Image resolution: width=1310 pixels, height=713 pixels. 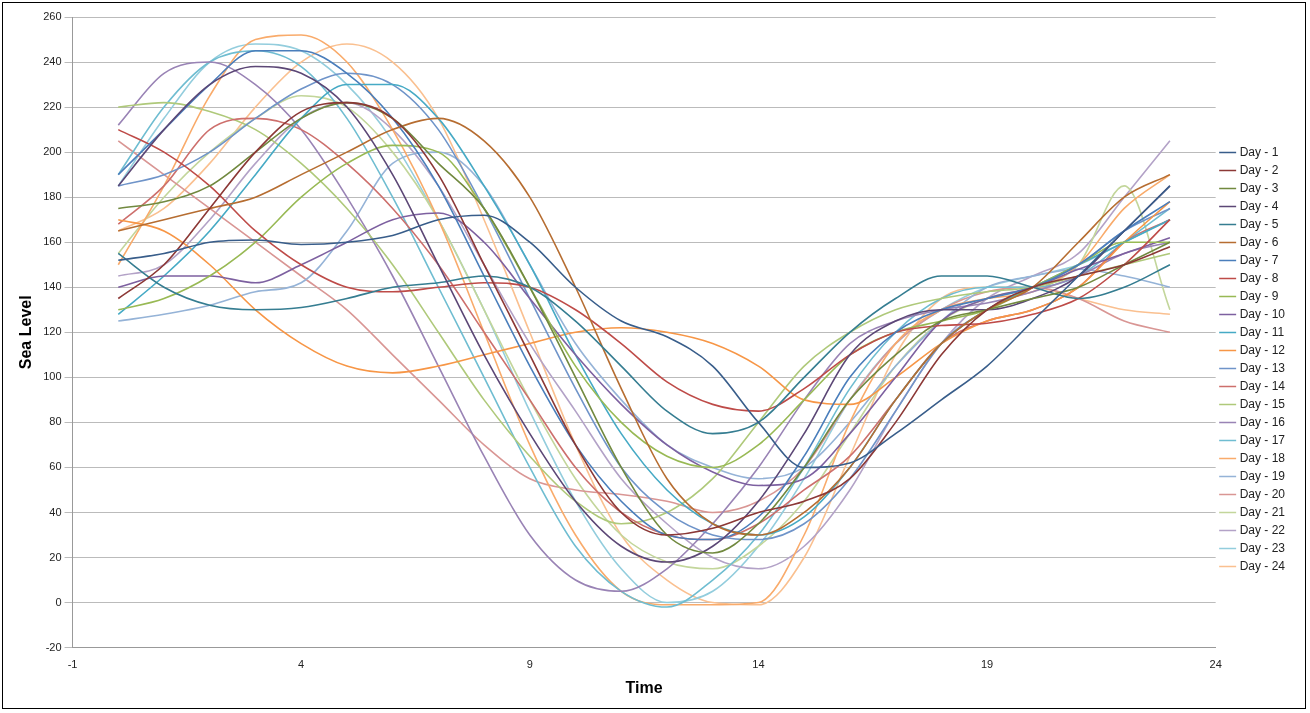 What do you see at coordinates (1262, 457) in the screenshot?
I see `legend-label: Day - 18` at bounding box center [1262, 457].